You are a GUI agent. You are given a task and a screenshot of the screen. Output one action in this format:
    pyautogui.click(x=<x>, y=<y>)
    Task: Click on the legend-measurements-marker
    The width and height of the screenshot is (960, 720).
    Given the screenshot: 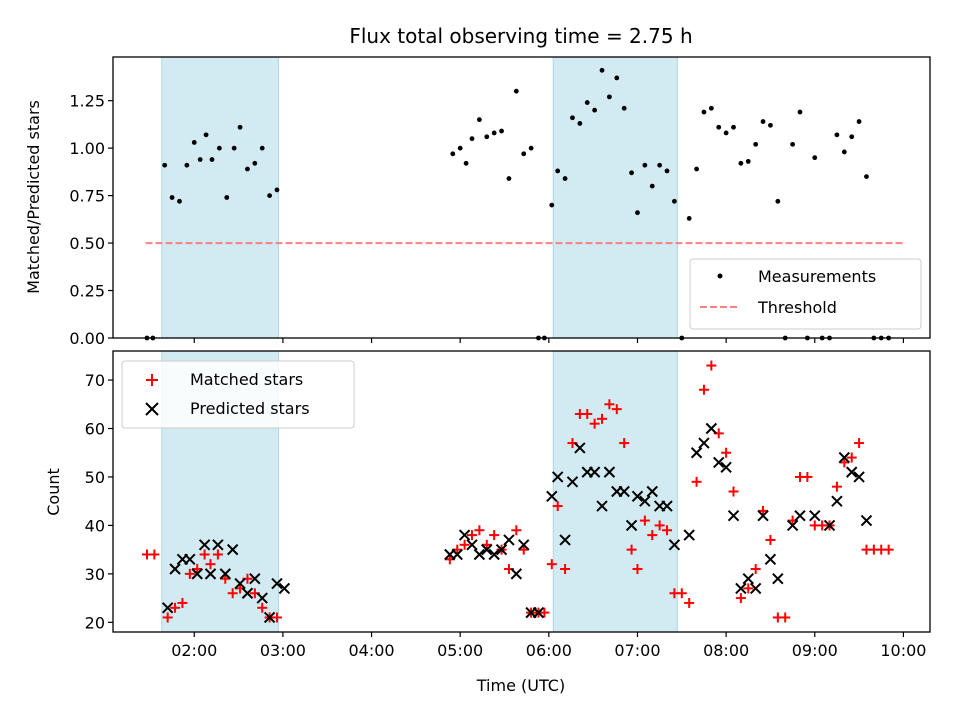 What is the action you would take?
    pyautogui.click(x=720, y=276)
    